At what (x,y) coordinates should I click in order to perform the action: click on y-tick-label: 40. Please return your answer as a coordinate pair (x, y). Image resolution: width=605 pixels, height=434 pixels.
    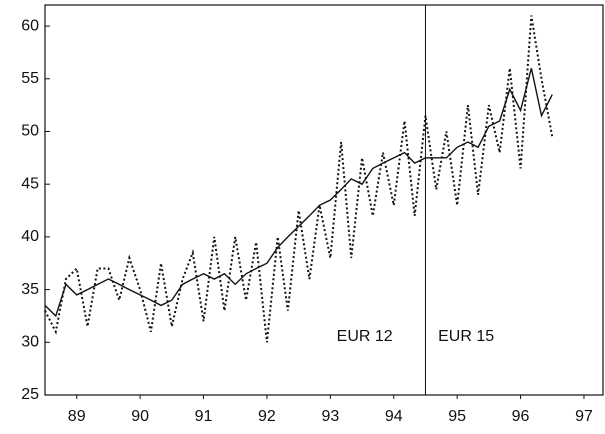
    Looking at the image, I should click on (30, 236).